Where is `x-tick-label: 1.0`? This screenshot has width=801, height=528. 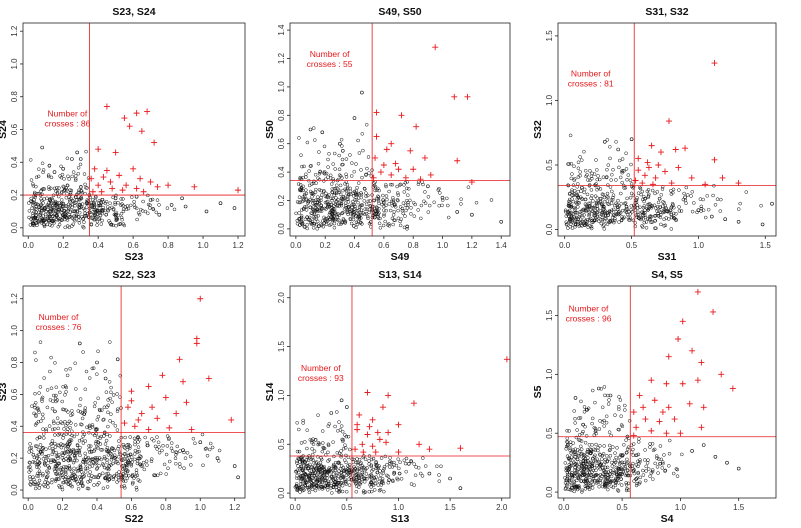
x-tick-label: 1.0 is located at coordinates (699, 245).